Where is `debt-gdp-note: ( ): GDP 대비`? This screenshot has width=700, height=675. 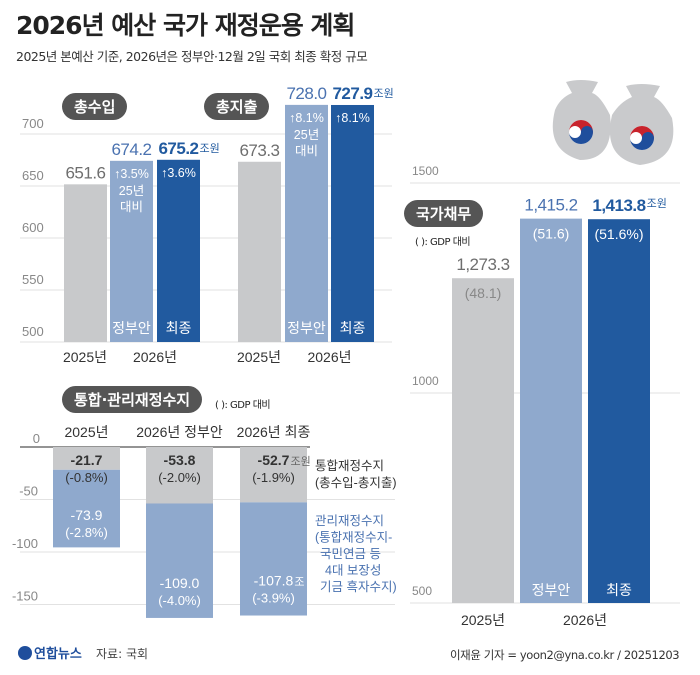 debt-gdp-note: ( ): GDP 대비 is located at coordinates (443, 242).